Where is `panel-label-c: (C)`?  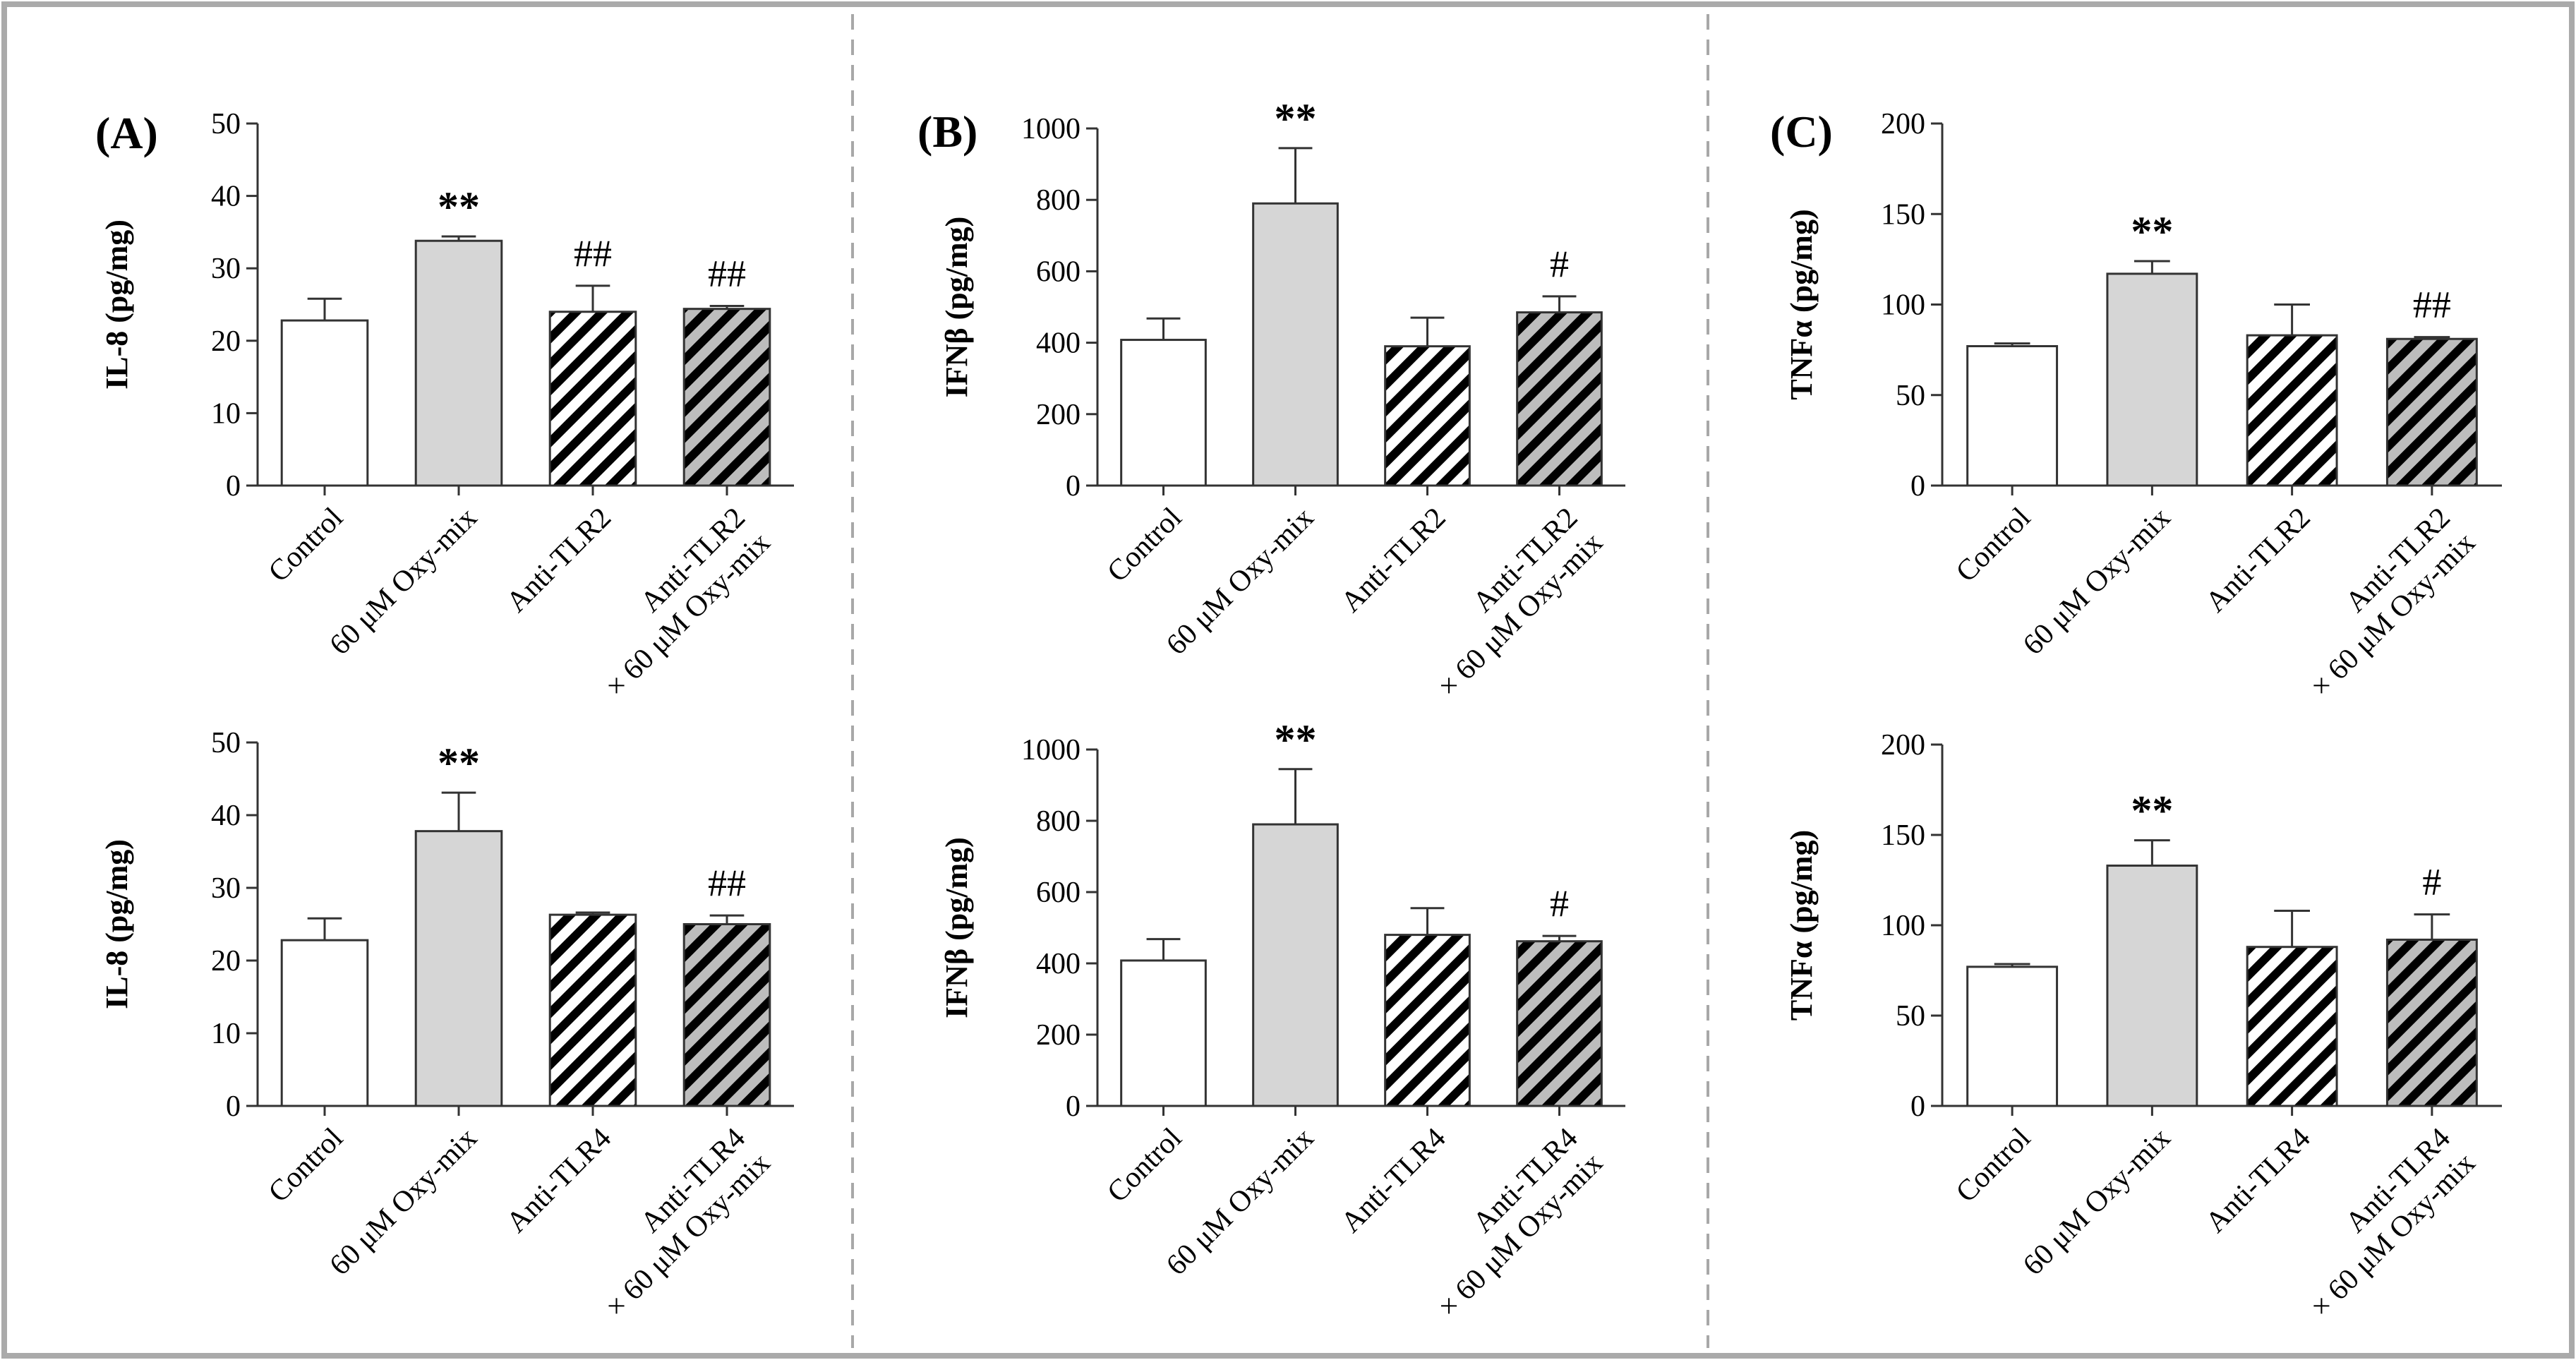 panel-label-c: (C) is located at coordinates (1801, 132).